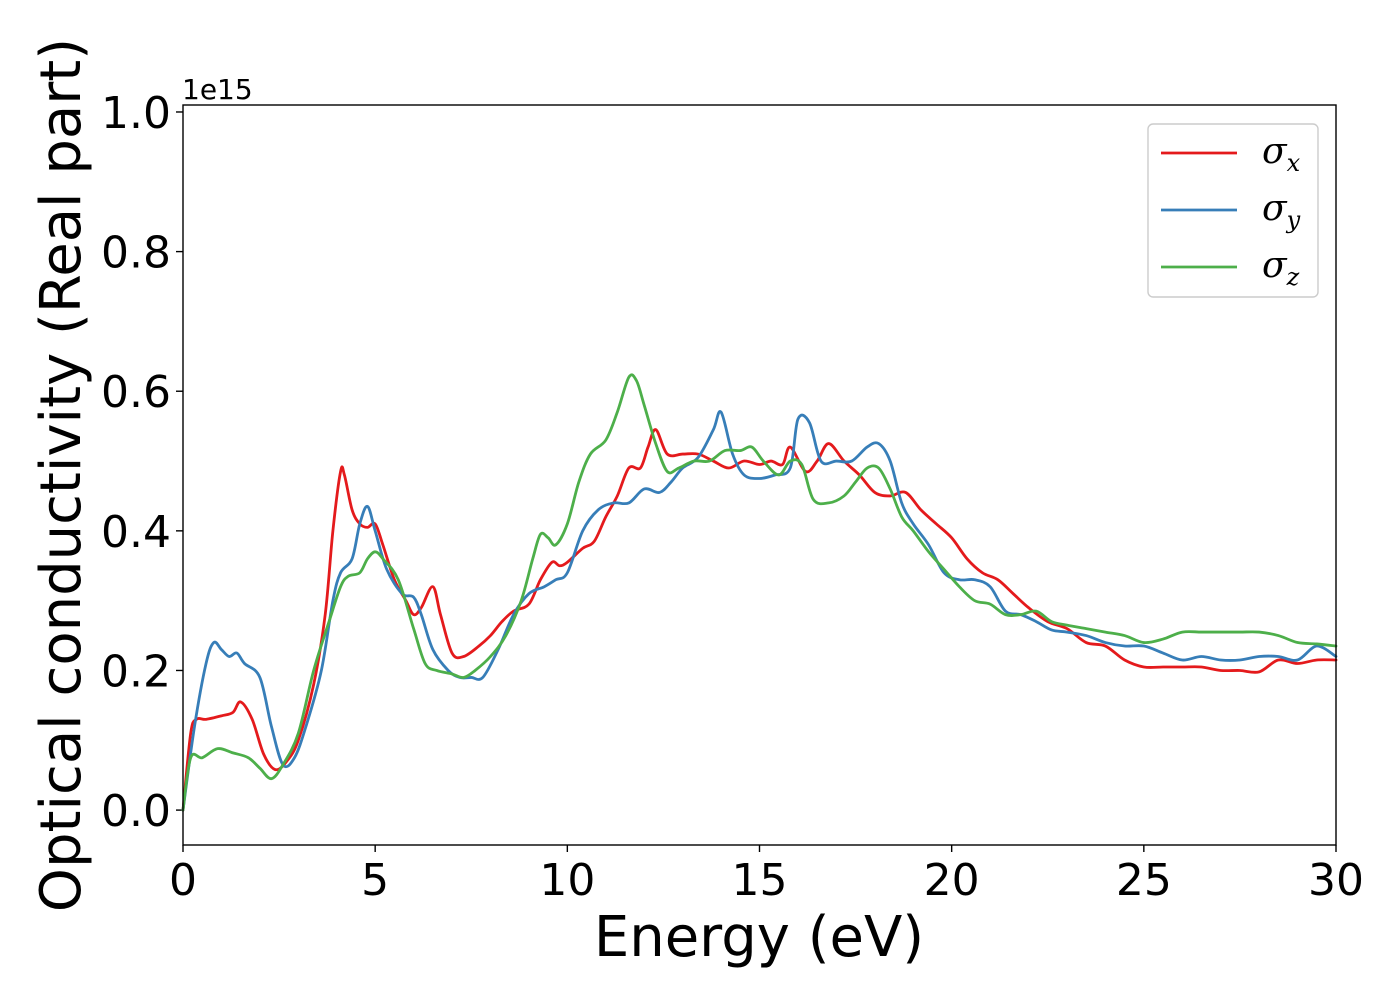 Image resolution: width=1400 pixels, height=1000 pixels. I want to click on x-tick-label: 0, so click(183, 880).